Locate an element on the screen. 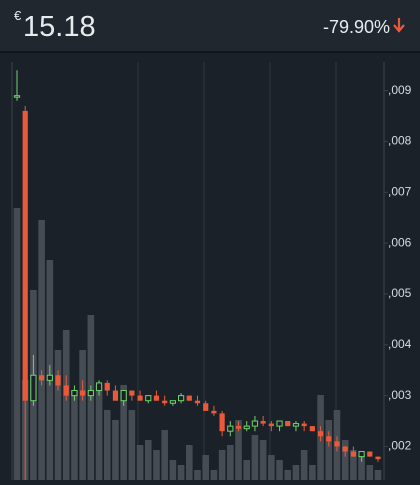 This screenshot has width=420, height=485. header-bar is located at coordinates (210, 26).